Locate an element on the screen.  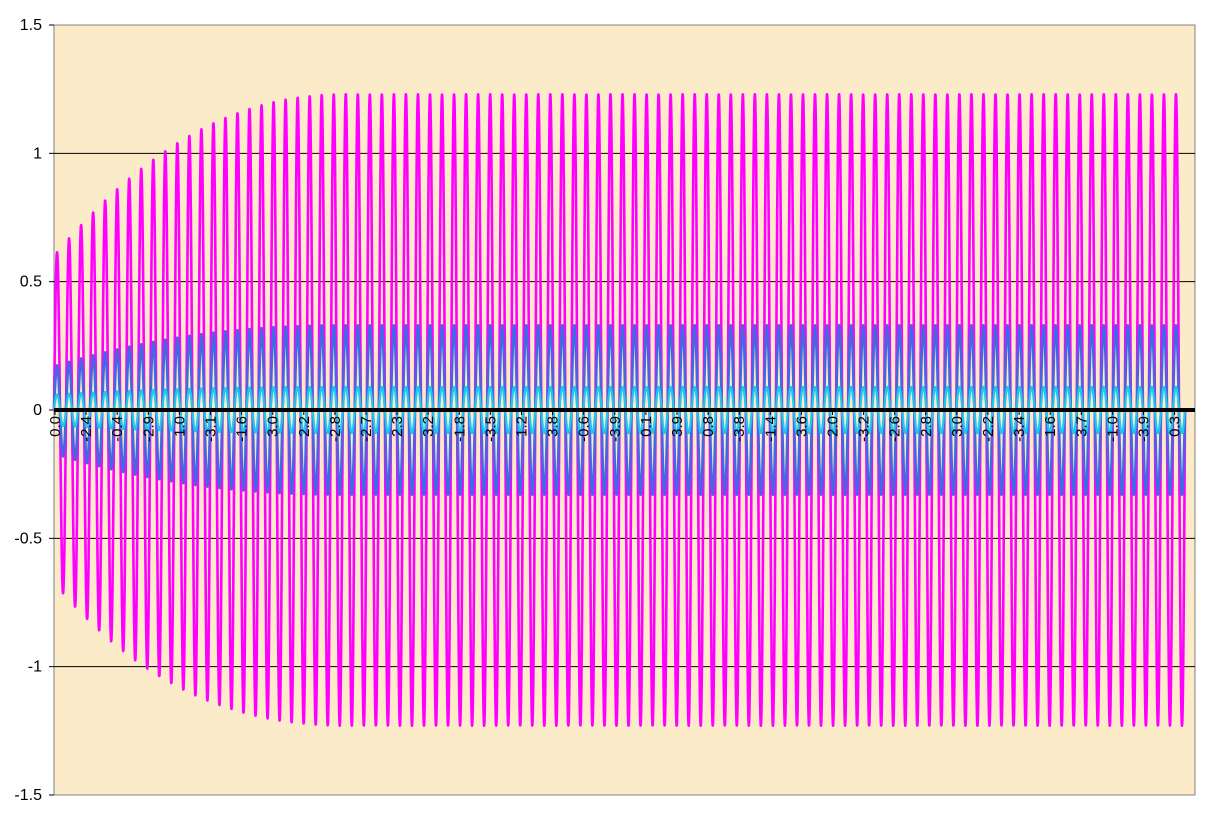
x-tick-label: 2.2 is located at coordinates (304, 426).